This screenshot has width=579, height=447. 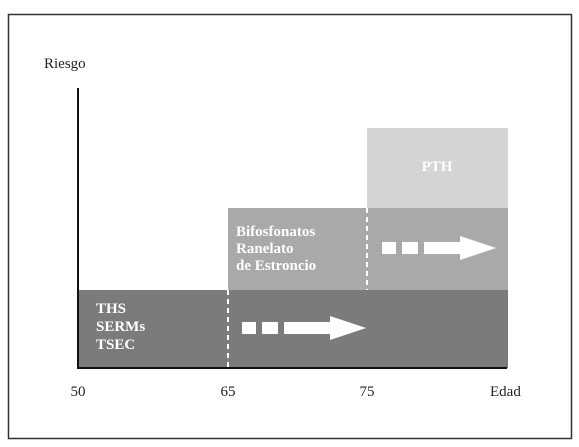 I want to click on block-label: Ranelato, so click(x=265, y=249).